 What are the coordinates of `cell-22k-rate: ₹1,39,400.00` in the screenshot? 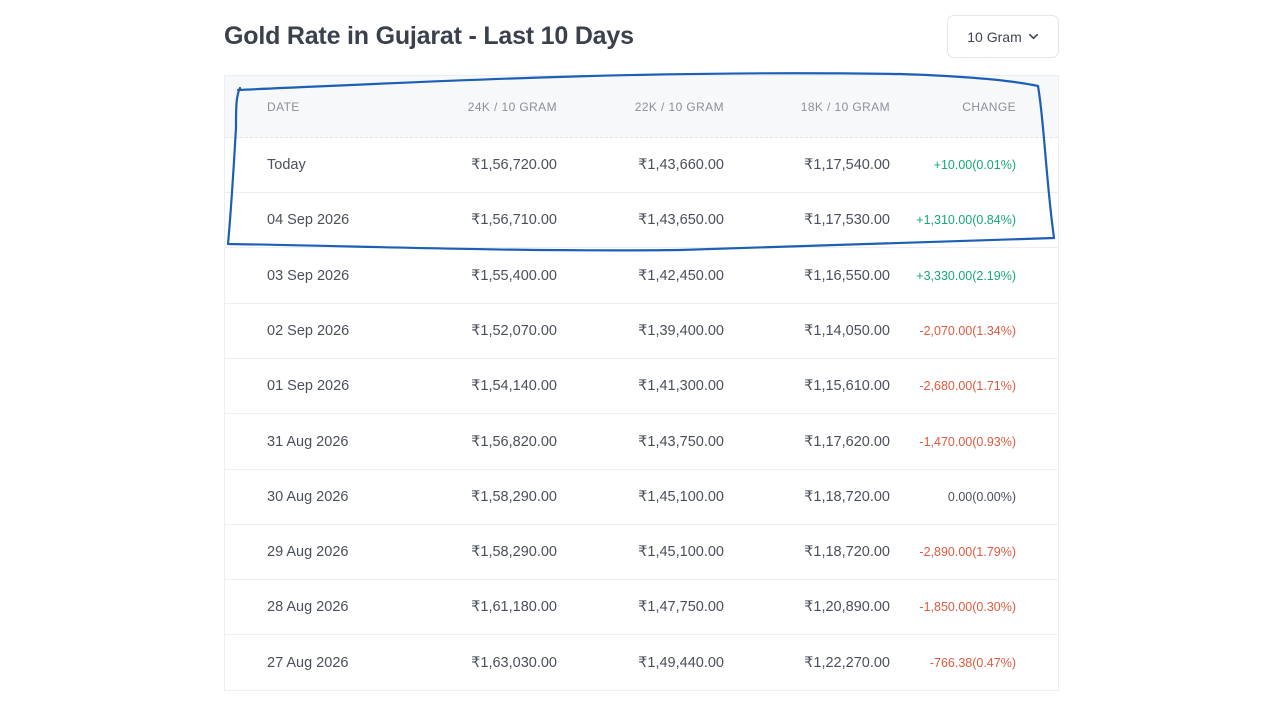 It's located at (681, 330).